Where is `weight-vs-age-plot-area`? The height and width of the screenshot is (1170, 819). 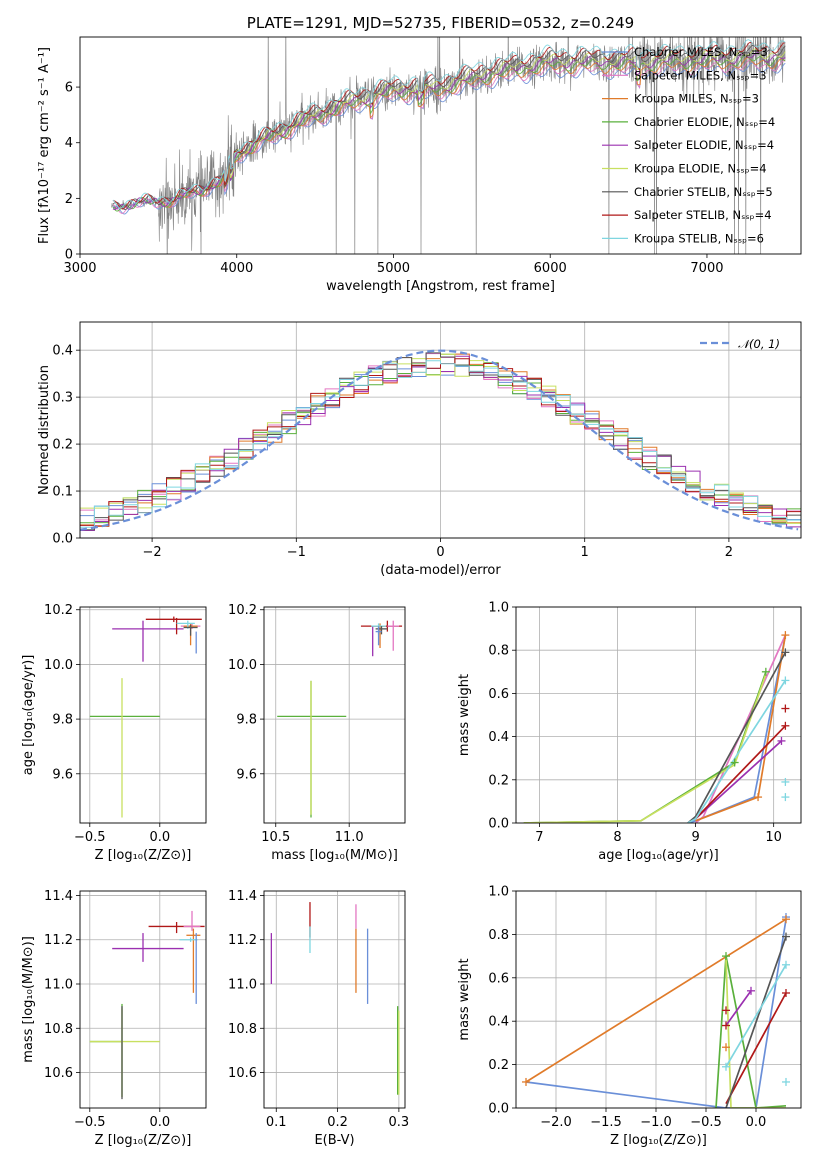 weight-vs-age-plot-area is located at coordinates (656, 727).